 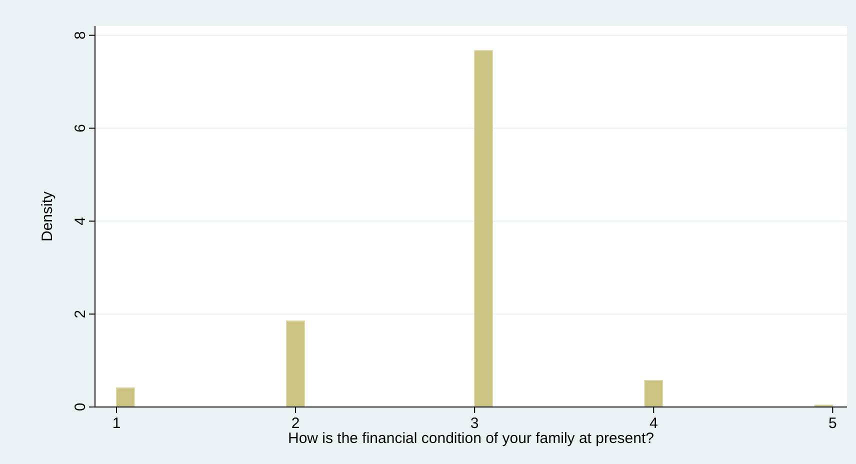 What do you see at coordinates (80, 128) in the screenshot?
I see `y-tick-label: 6` at bounding box center [80, 128].